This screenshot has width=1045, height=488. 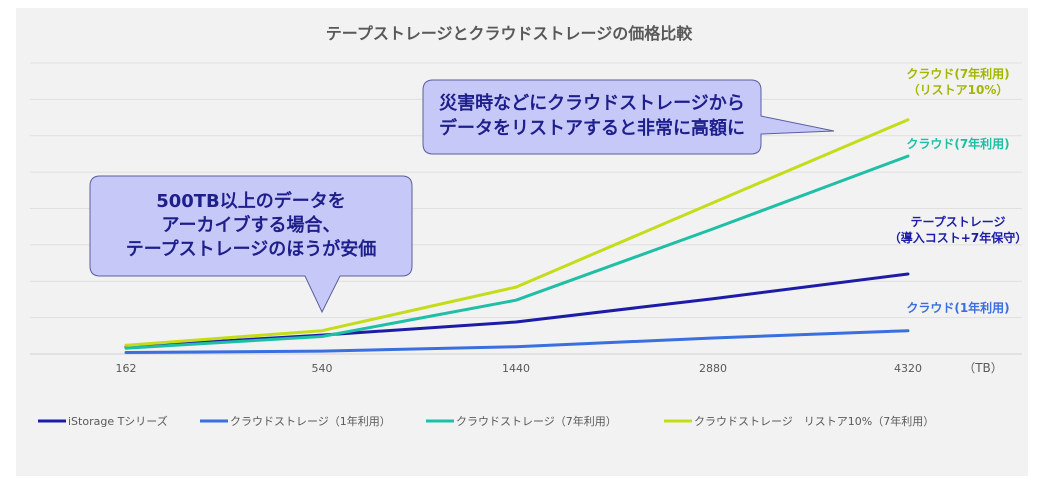 I want to click on x-tick-label: 4320, so click(x=908, y=368).